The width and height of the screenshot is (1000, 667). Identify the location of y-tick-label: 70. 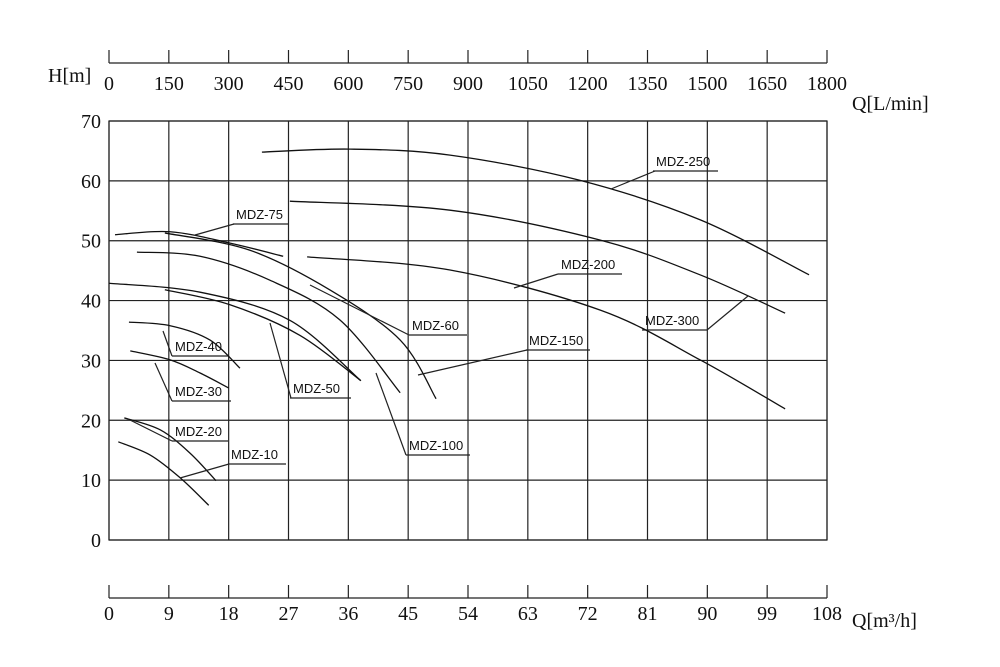
(91, 122).